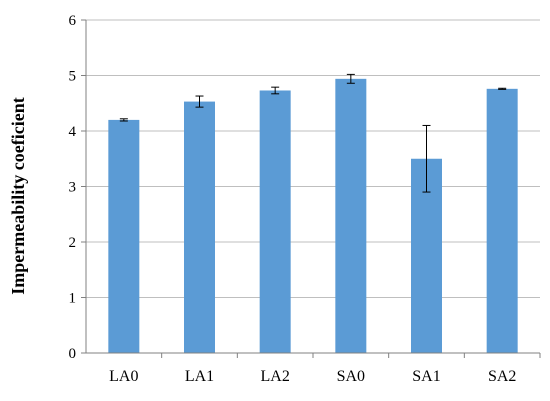 The image size is (550, 401). What do you see at coordinates (73, 77) in the screenshot?
I see `y-tick-label: 5` at bounding box center [73, 77].